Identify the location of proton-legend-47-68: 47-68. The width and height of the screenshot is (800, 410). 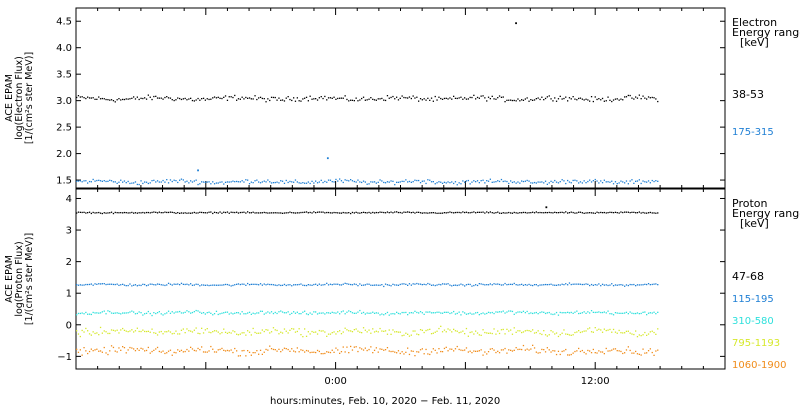
(748, 276).